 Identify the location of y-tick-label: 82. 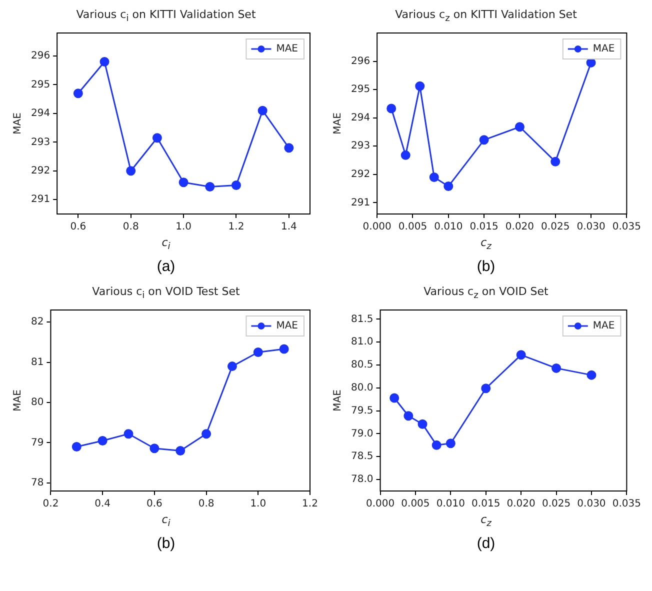
(37, 322).